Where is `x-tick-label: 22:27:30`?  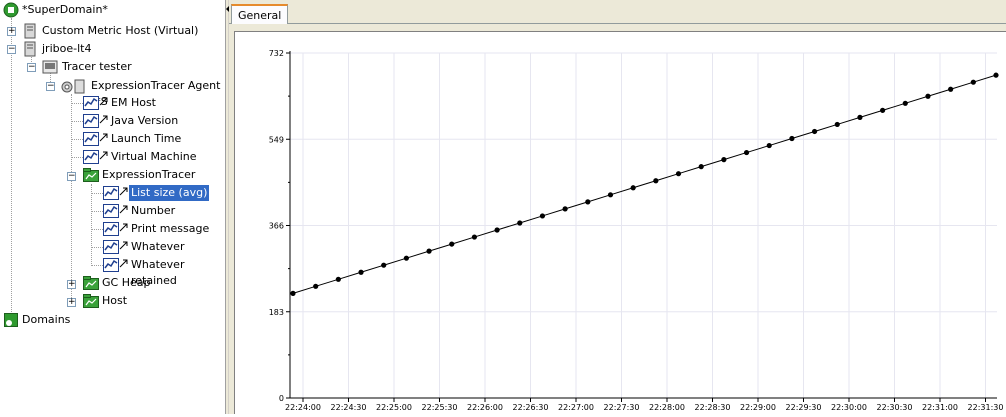 x-tick-label: 22:27:30 is located at coordinates (622, 407).